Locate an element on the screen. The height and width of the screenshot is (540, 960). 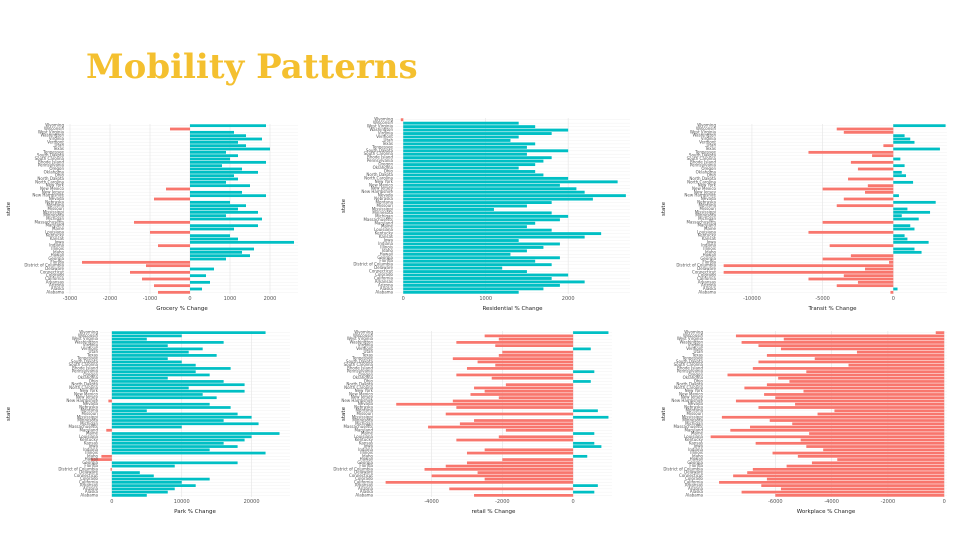
state-label: West Virginia is located at coordinates (380, 126).